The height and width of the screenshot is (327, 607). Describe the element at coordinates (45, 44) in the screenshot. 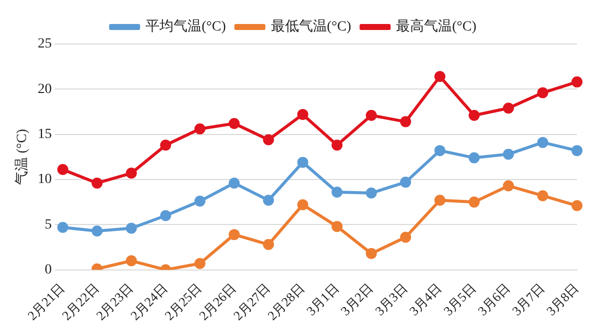

I see `y-tick-label: 25` at that location.